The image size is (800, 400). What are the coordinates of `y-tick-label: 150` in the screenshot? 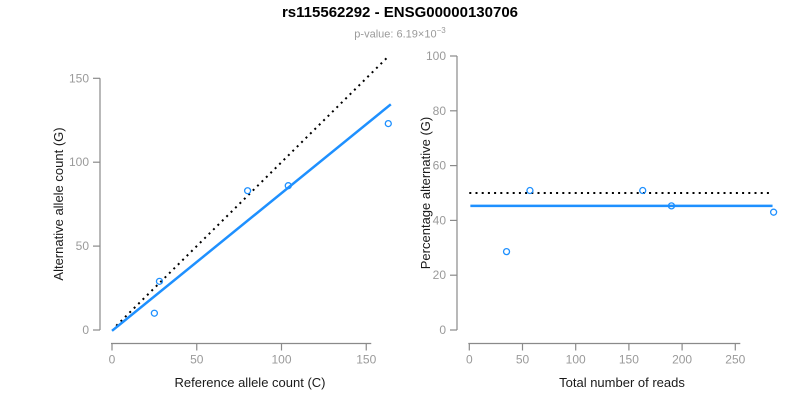 It's located at (79, 78).